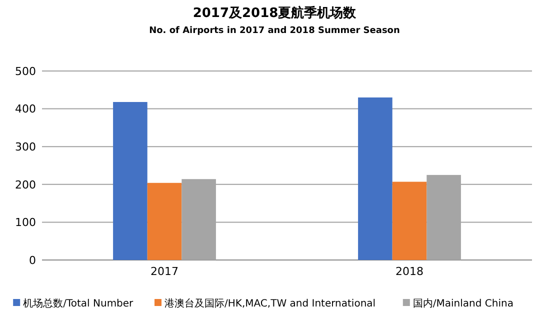 The height and width of the screenshot is (321, 549). What do you see at coordinates (463, 304) in the screenshot?
I see `legend-label: 国内/Mainland China` at bounding box center [463, 304].